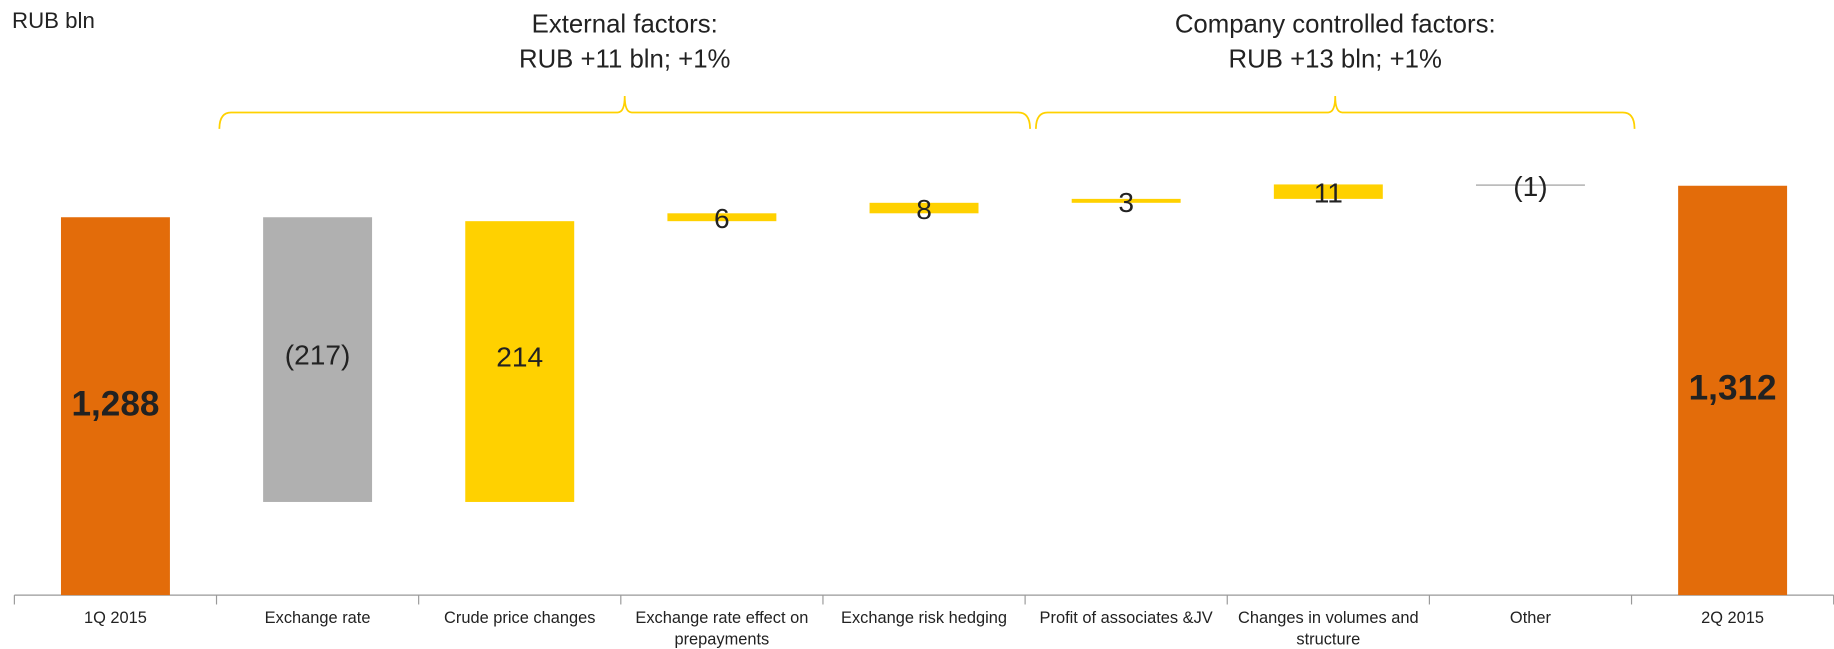 The width and height of the screenshot is (1834, 649). I want to click on x-tick-label: Changes in volumes and structure, so click(1328, 627).